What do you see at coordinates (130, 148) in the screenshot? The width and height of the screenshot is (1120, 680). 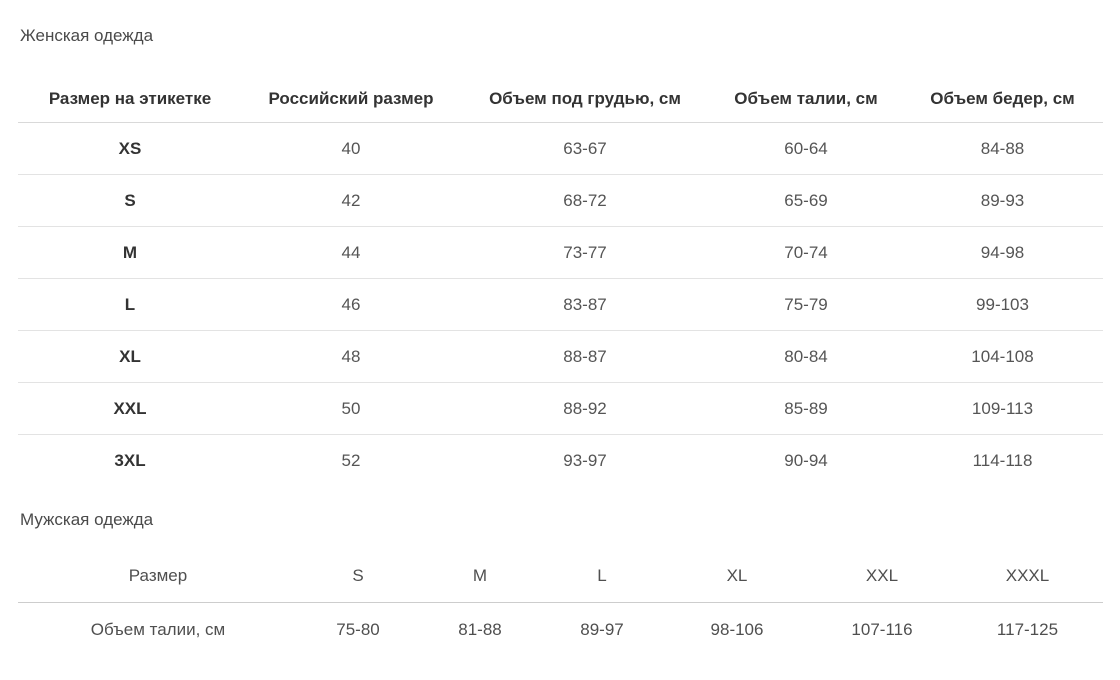 I see `size-label-cell: XS` at bounding box center [130, 148].